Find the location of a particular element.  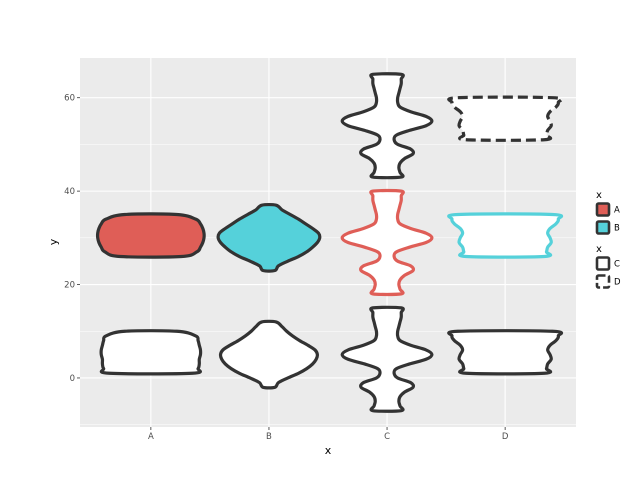

legend-key-a is located at coordinates (603, 209).